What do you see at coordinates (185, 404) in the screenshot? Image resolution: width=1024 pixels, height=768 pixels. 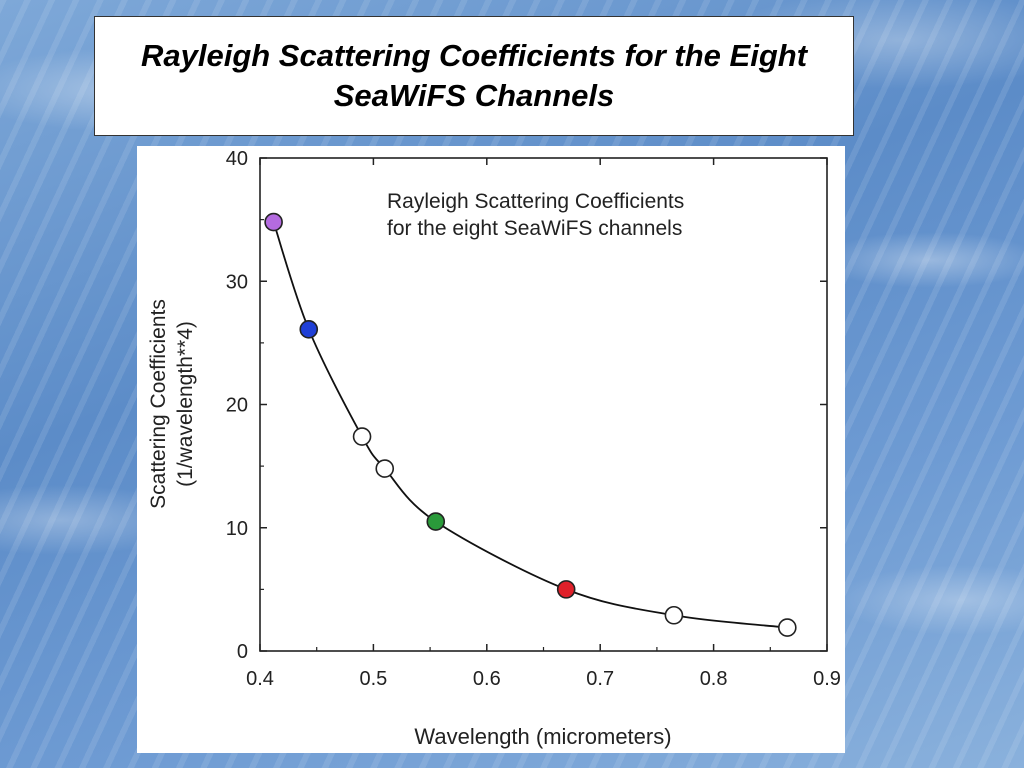 I see `y-axis-label-line: (1/wavelength**4)` at bounding box center [185, 404].